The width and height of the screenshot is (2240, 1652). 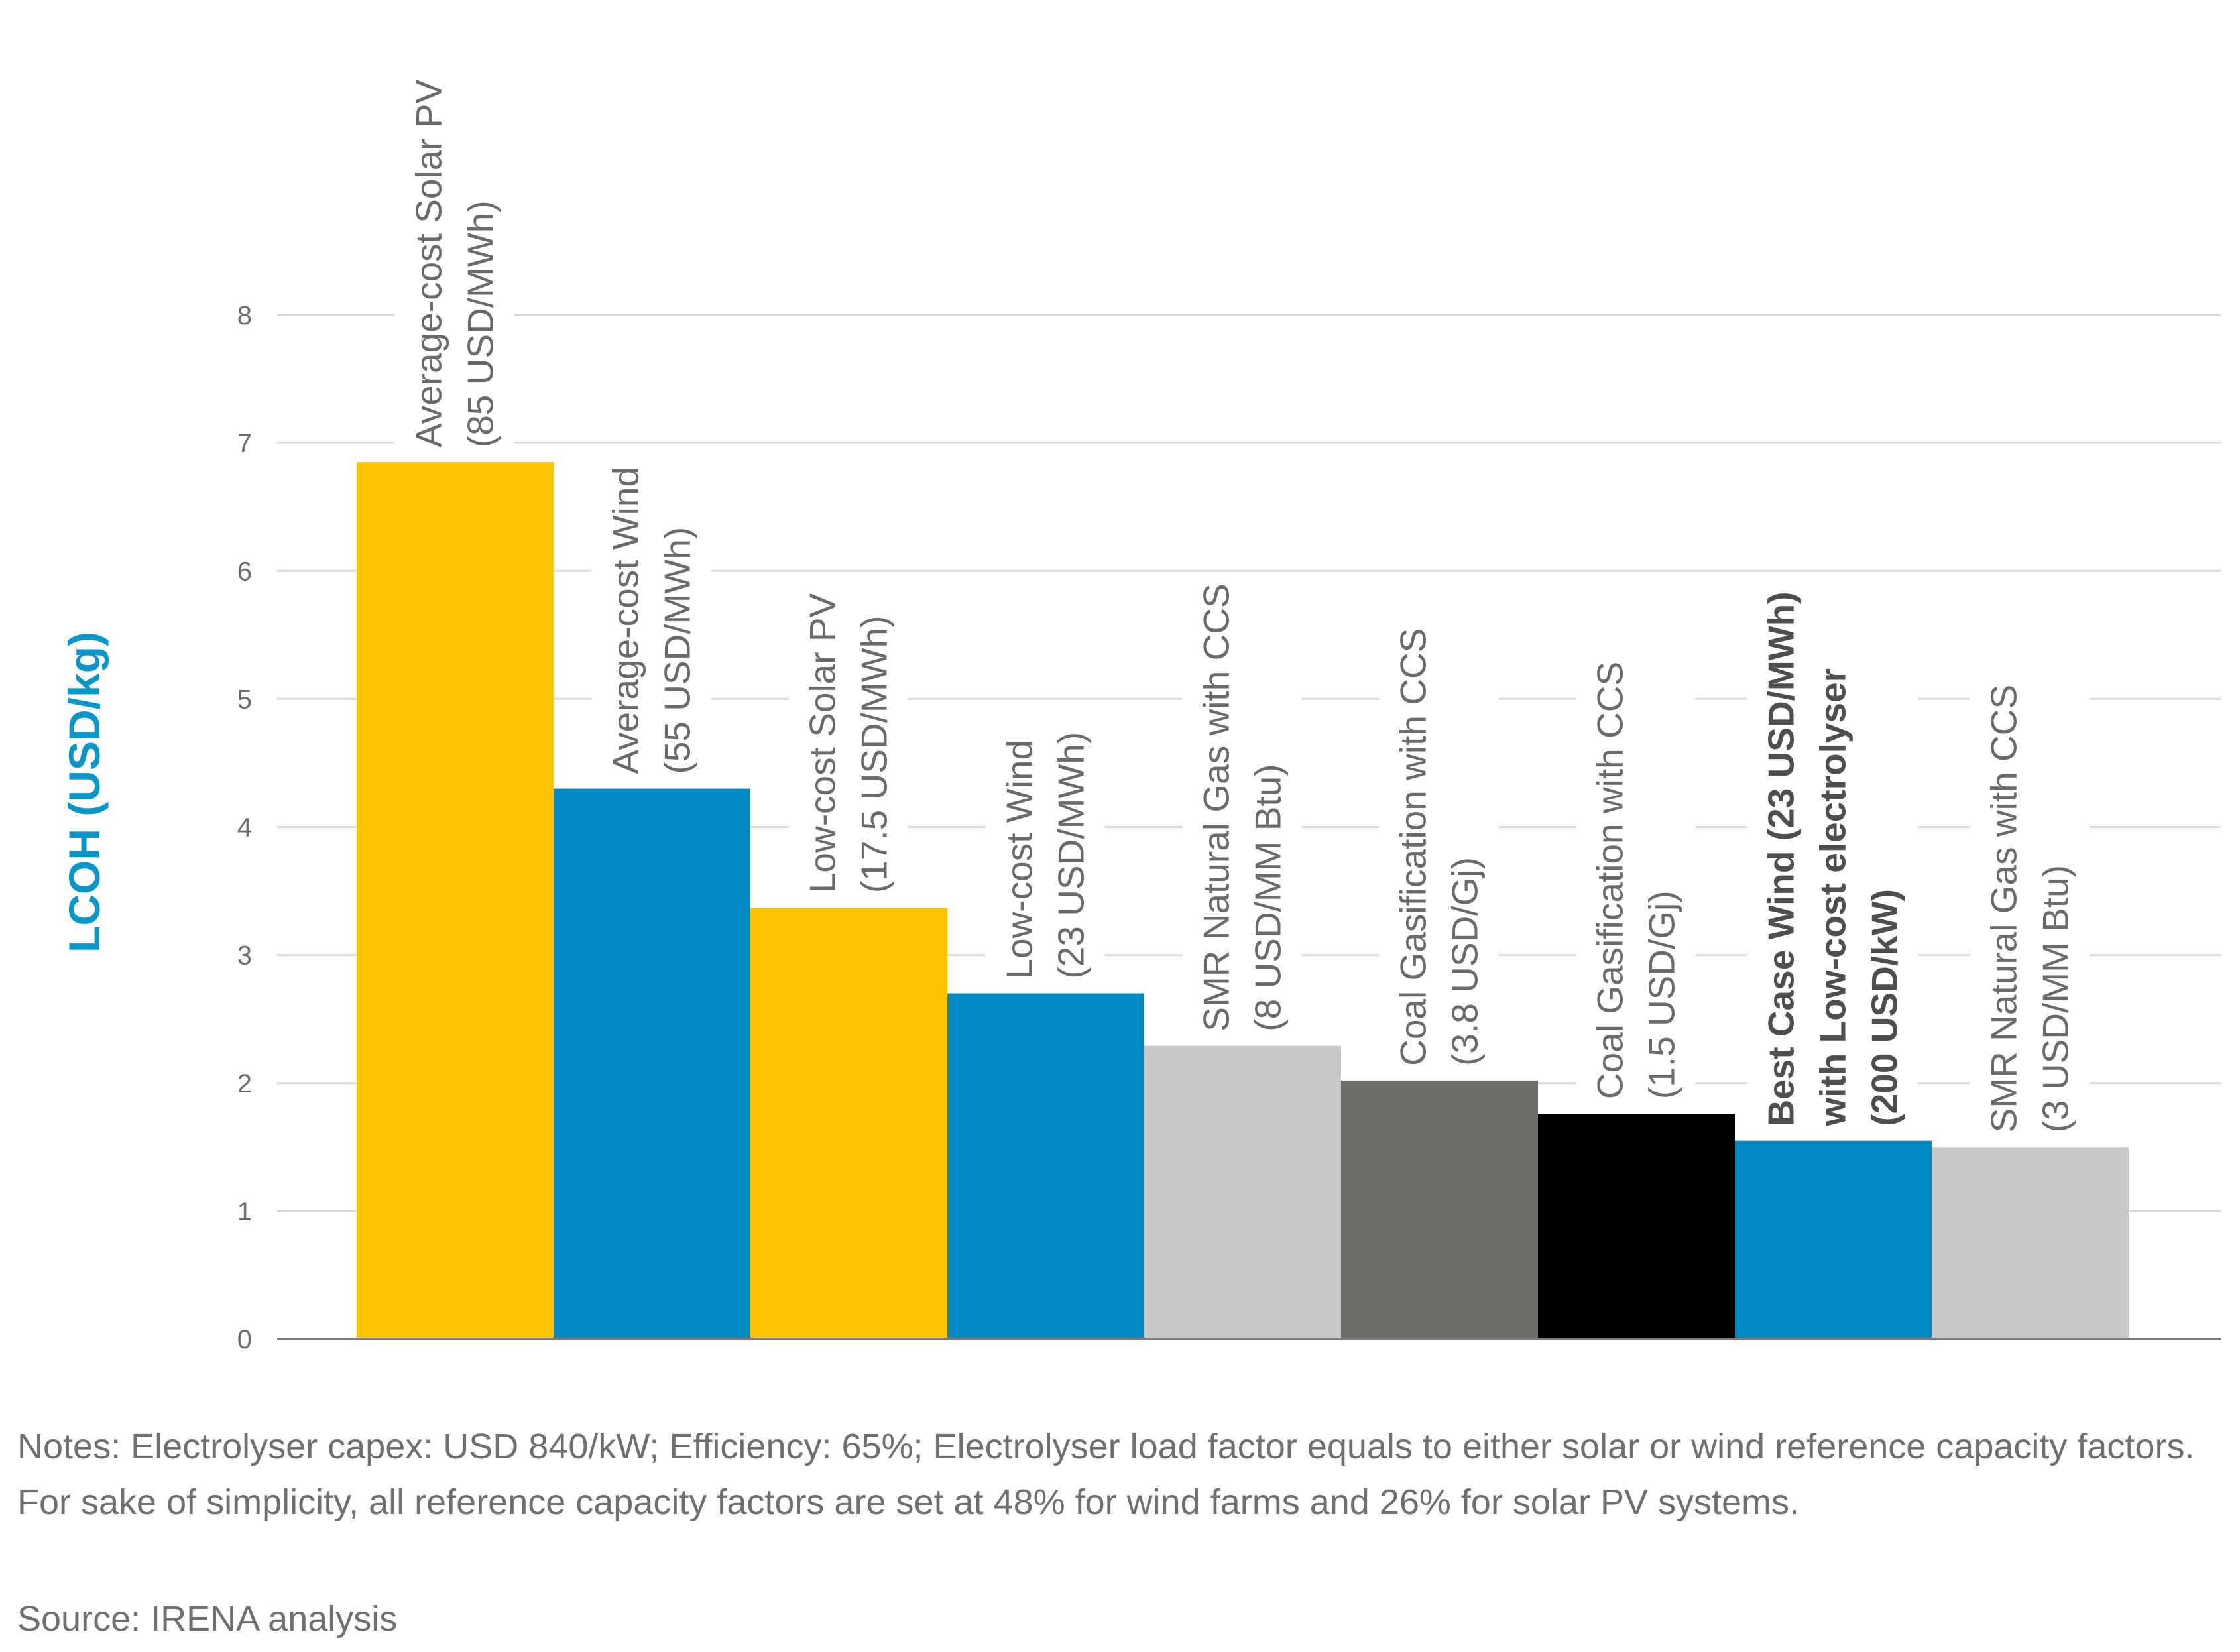 What do you see at coordinates (625, 620) in the screenshot?
I see `bar-label-line: Average-cost Wind` at bounding box center [625, 620].